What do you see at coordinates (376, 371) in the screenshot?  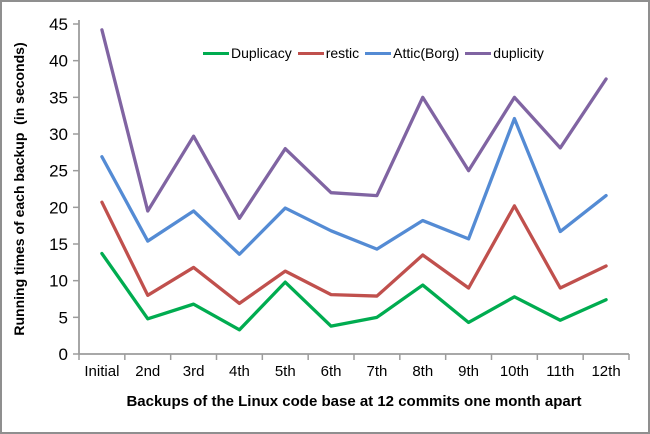 I see `x-tick-label: 7th` at bounding box center [376, 371].